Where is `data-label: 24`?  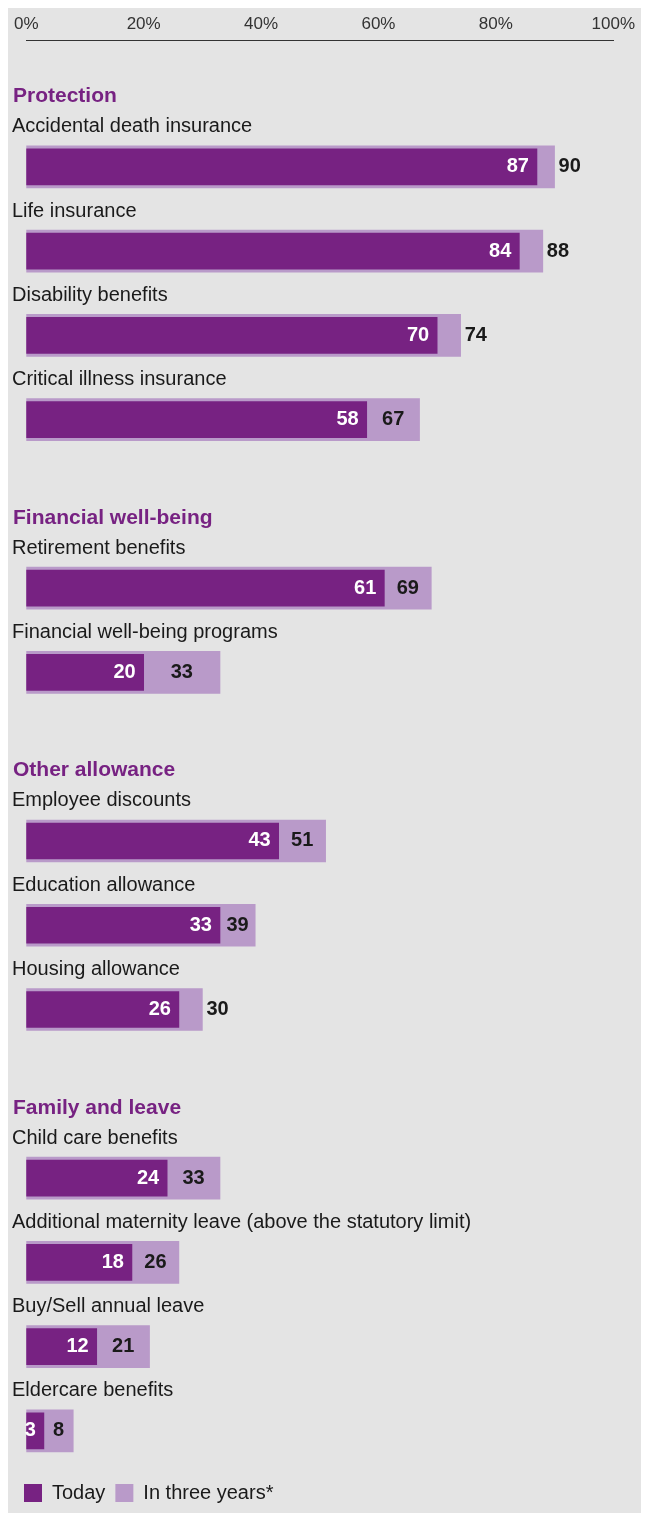 data-label: 24 is located at coordinates (148, 1176).